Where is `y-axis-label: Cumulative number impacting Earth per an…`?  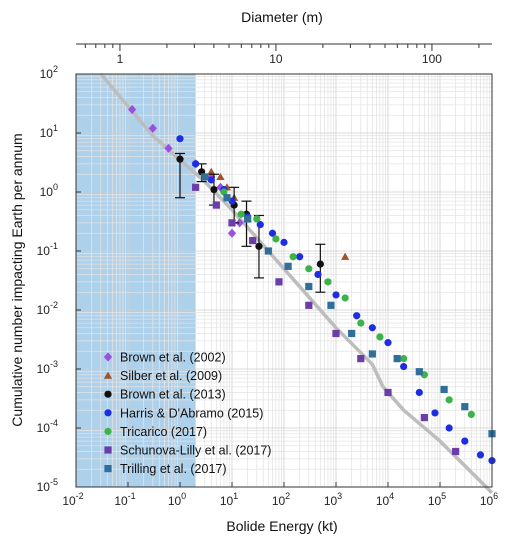 y-axis-label: Cumulative number impacting Earth per an… is located at coordinates (17, 279).